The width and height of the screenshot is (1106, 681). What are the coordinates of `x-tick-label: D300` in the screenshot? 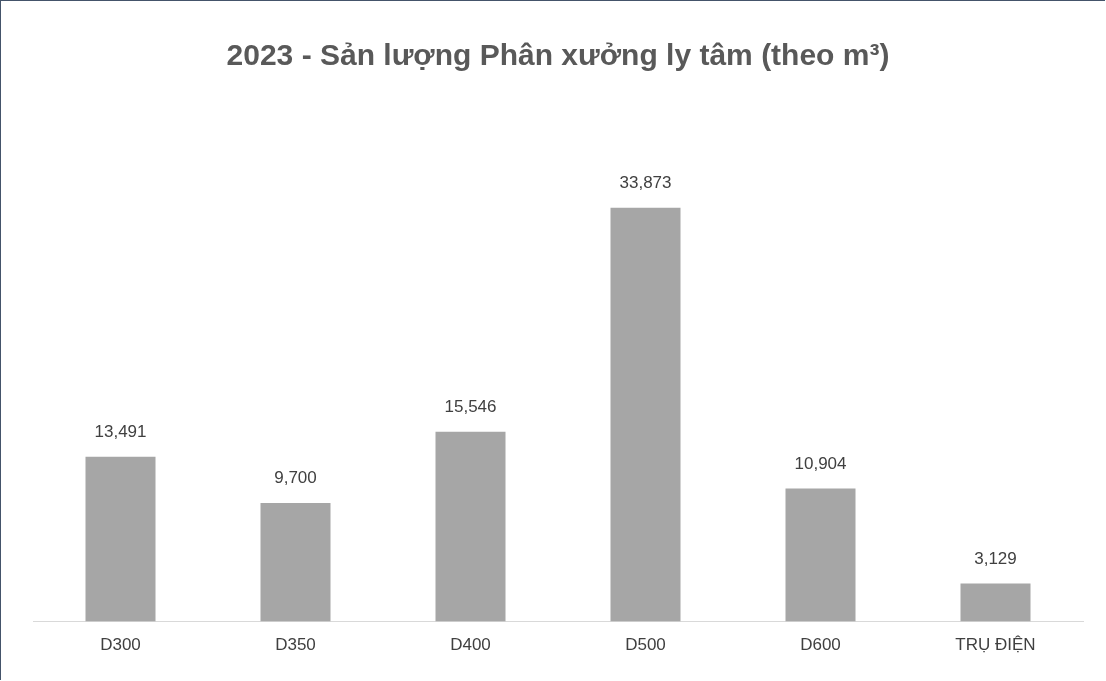 It's located at (120, 645).